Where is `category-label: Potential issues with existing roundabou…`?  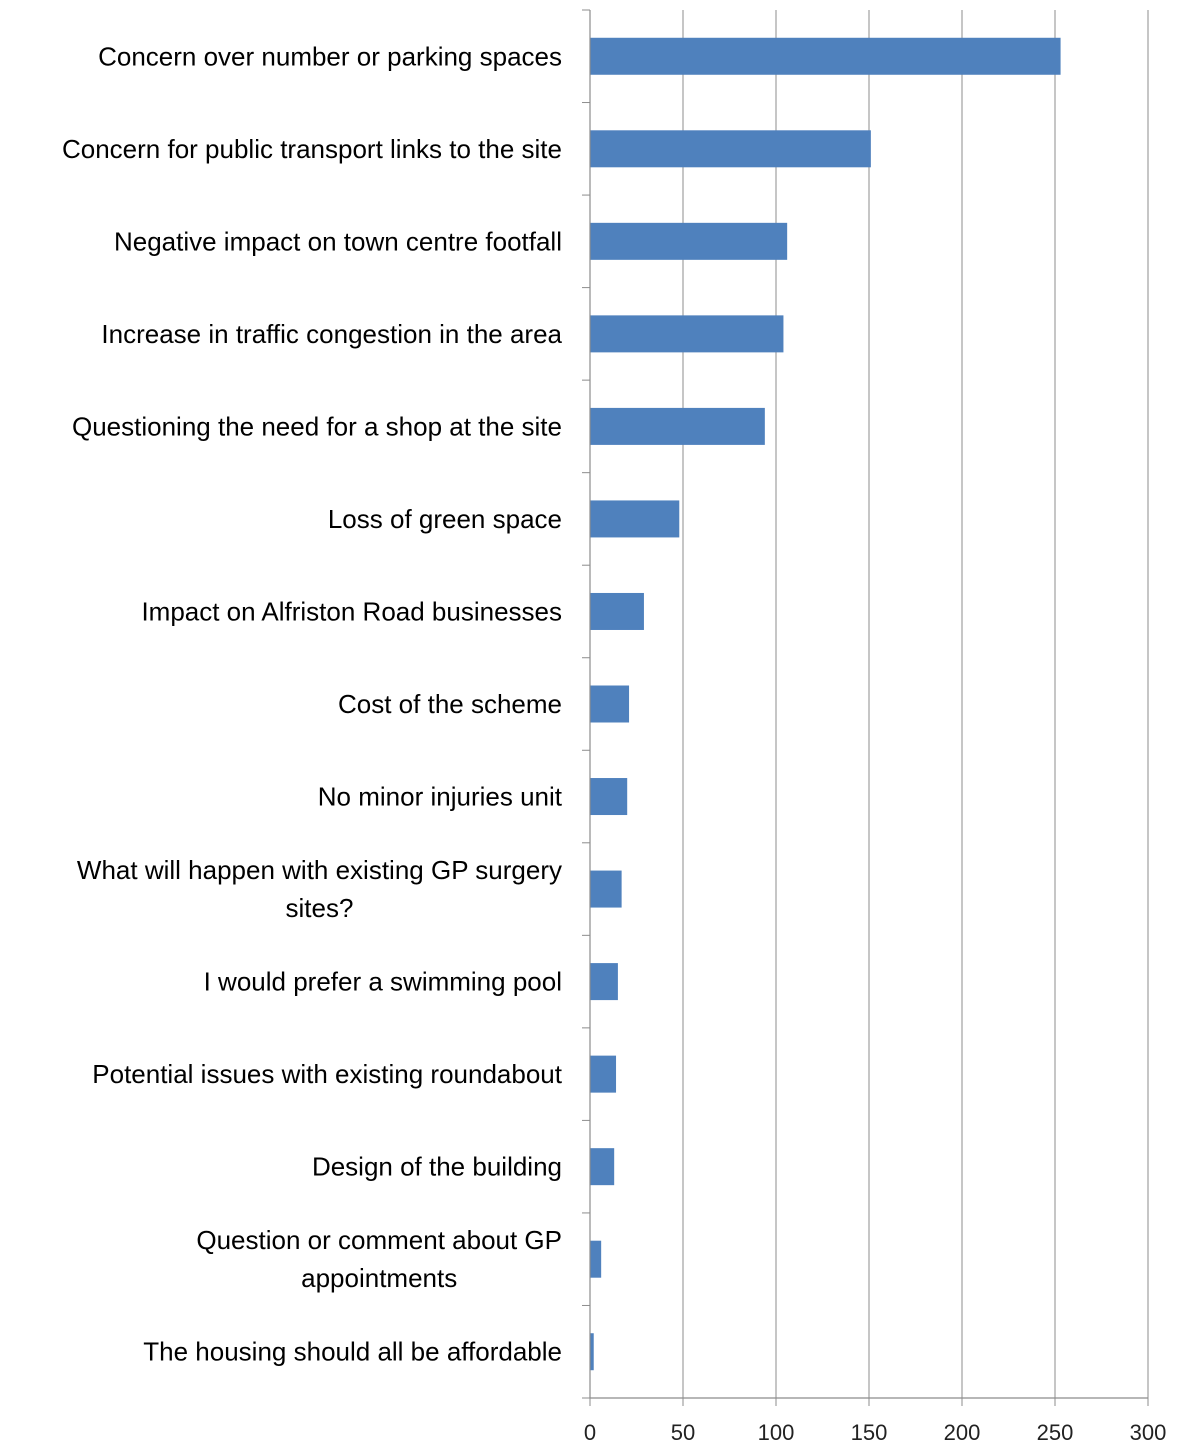
category-label: Potential issues with existing roundabou… is located at coordinates (327, 1074).